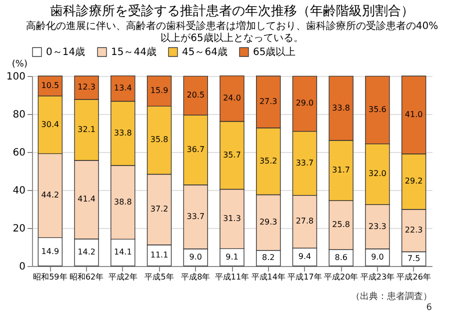  What do you see at coordinates (377, 109) in the screenshot?
I see `data-label: 35.6` at bounding box center [377, 109].